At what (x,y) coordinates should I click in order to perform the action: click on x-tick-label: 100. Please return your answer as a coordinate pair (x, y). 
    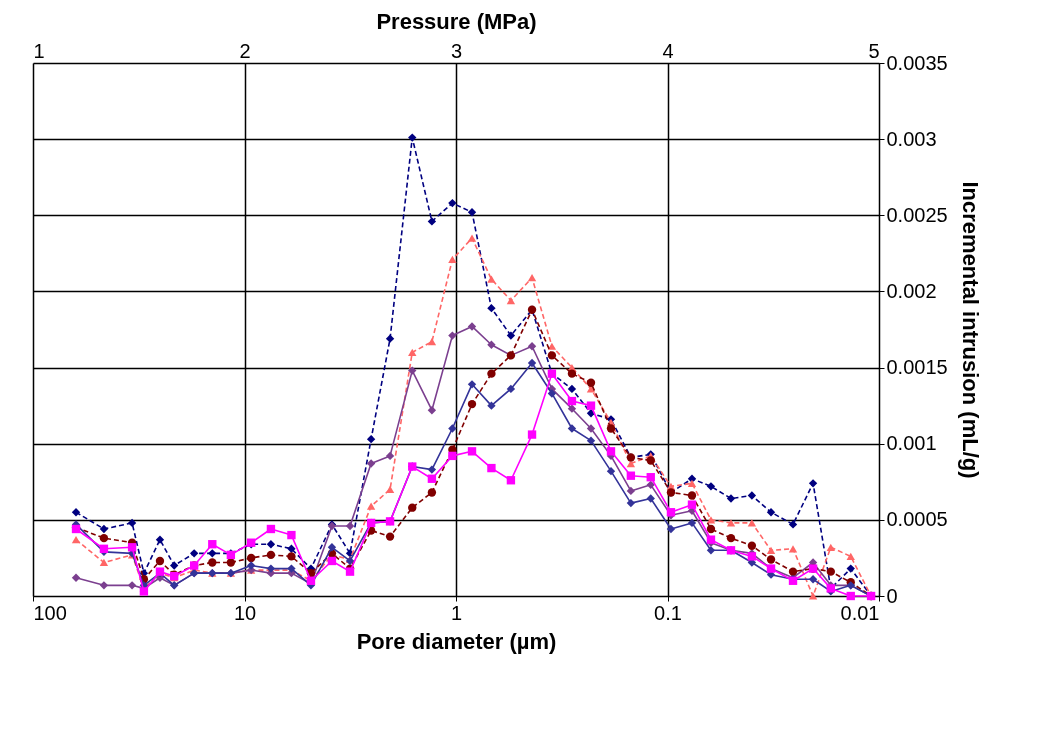
    Looking at the image, I should click on (50, 612).